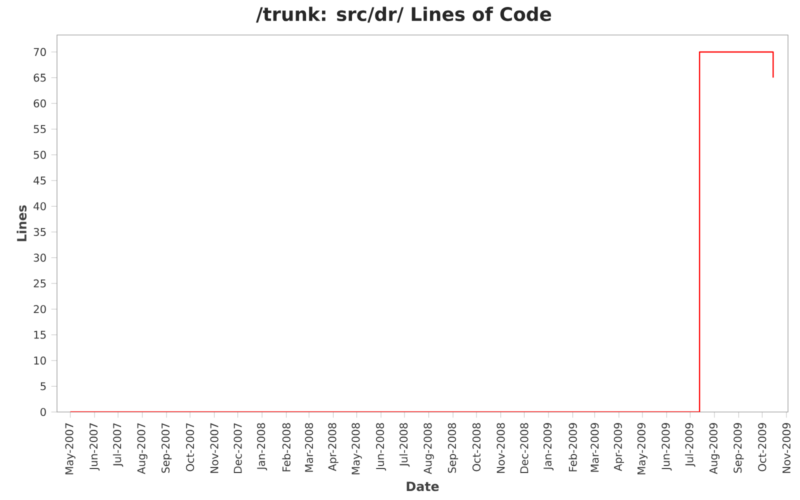 This screenshot has height=500, width=800. What do you see at coordinates (40, 206) in the screenshot?
I see `y-tick-label: 40` at bounding box center [40, 206].